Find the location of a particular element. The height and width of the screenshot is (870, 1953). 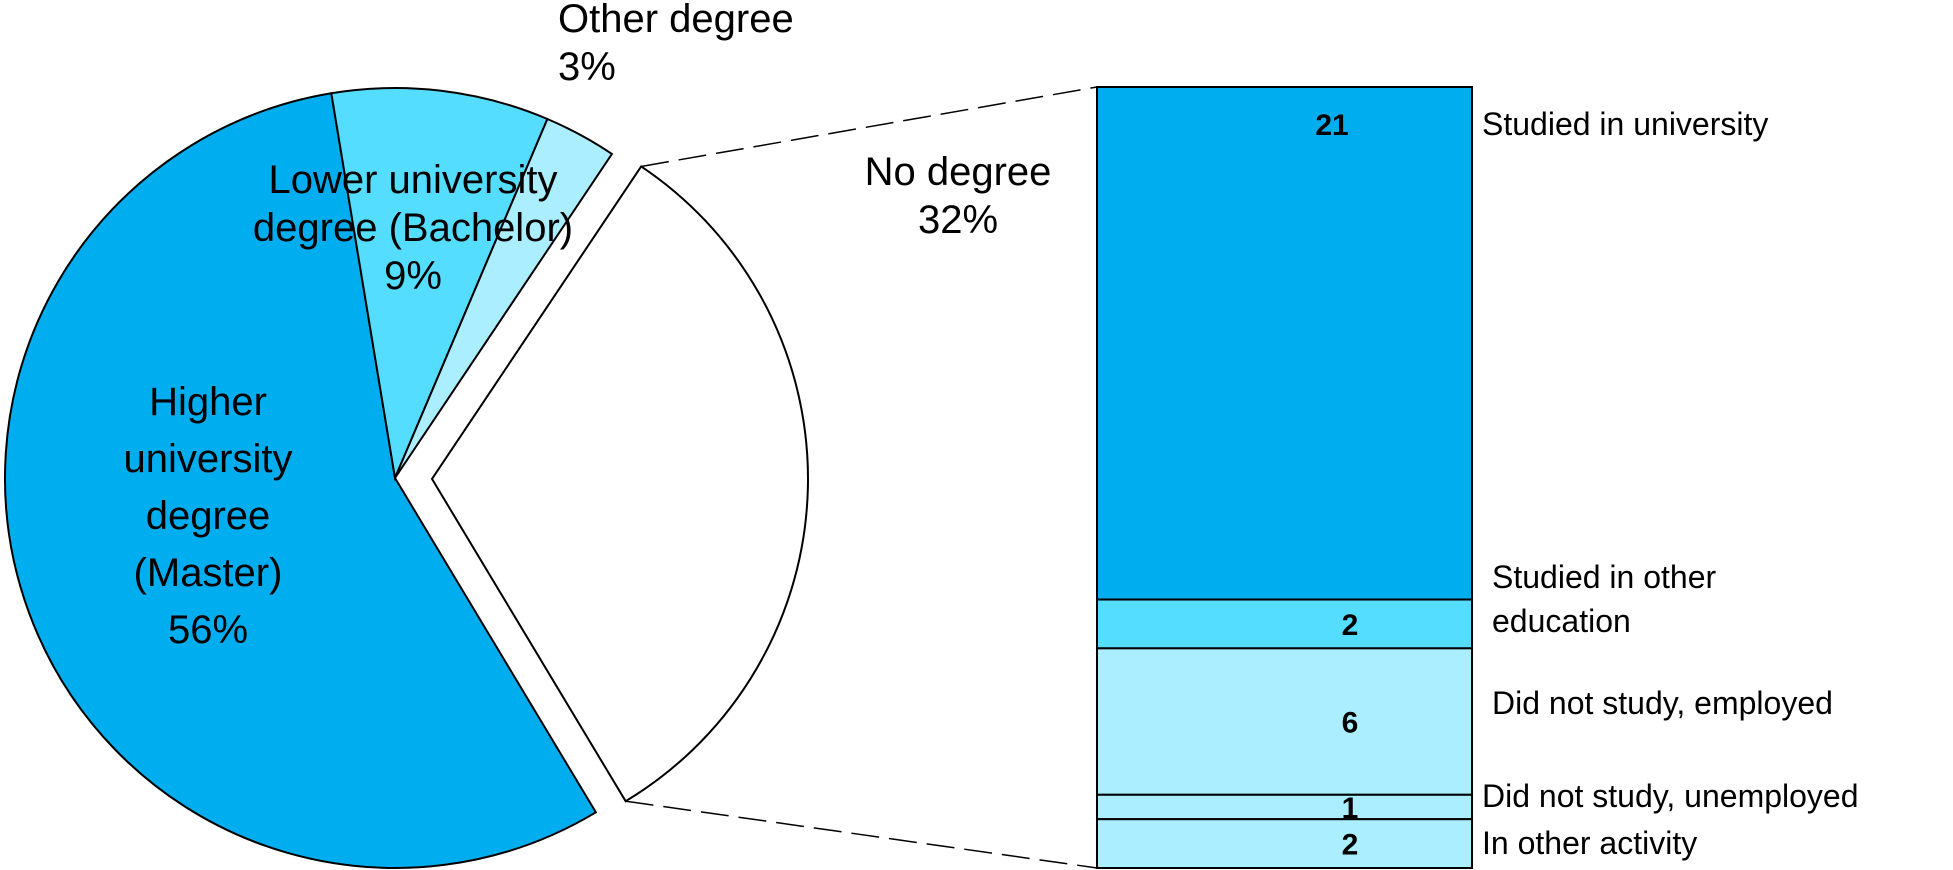

bar-value-label-studied-in-university: 21 is located at coordinates (1331, 125).